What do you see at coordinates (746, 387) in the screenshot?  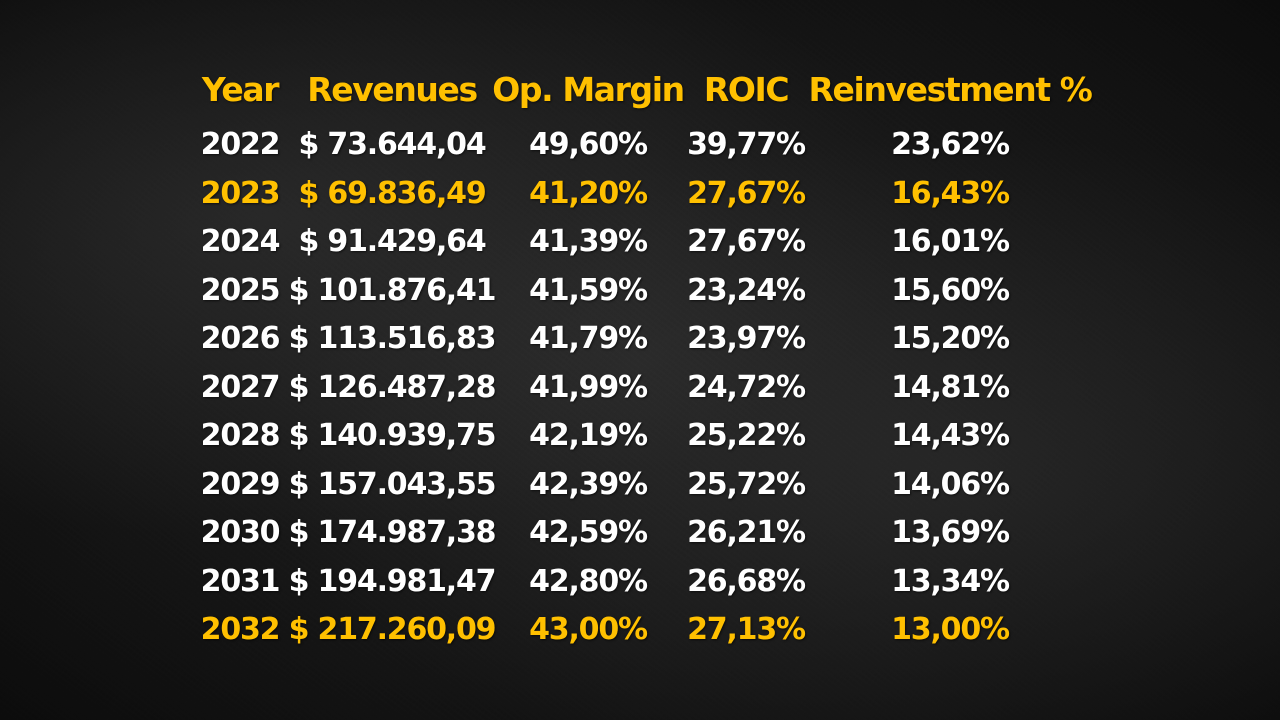 I see `cell-roic-2027: 24,72%` at bounding box center [746, 387].